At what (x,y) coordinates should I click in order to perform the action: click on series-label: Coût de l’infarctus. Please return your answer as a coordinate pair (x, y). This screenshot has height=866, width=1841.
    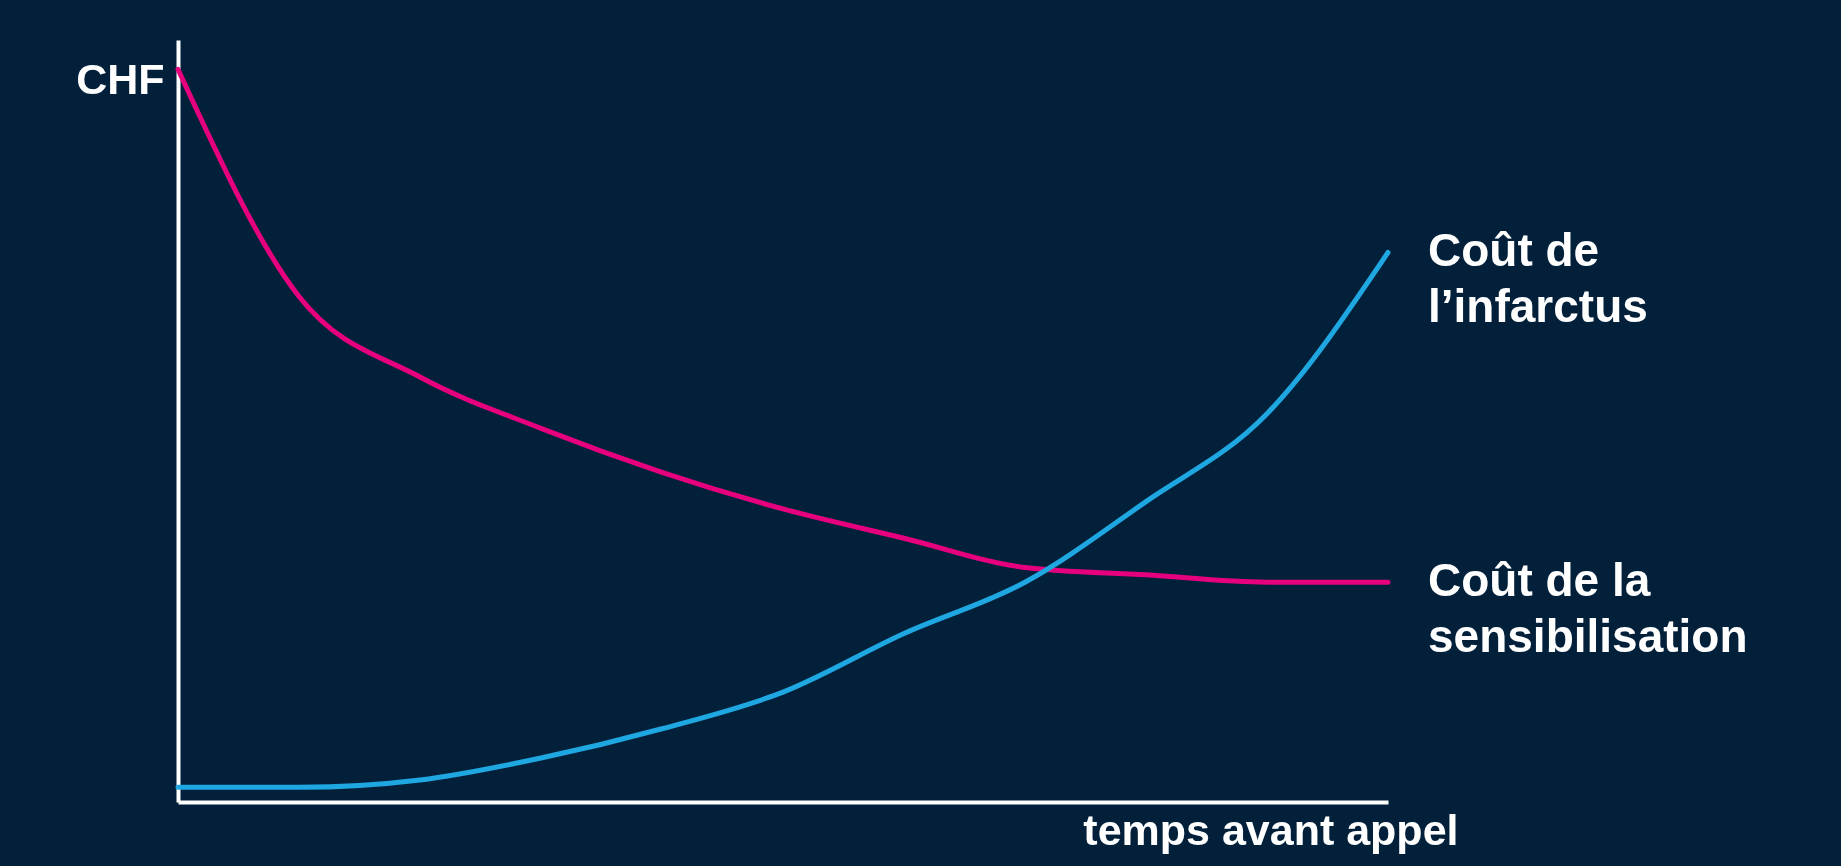
    Looking at the image, I should click on (1538, 278).